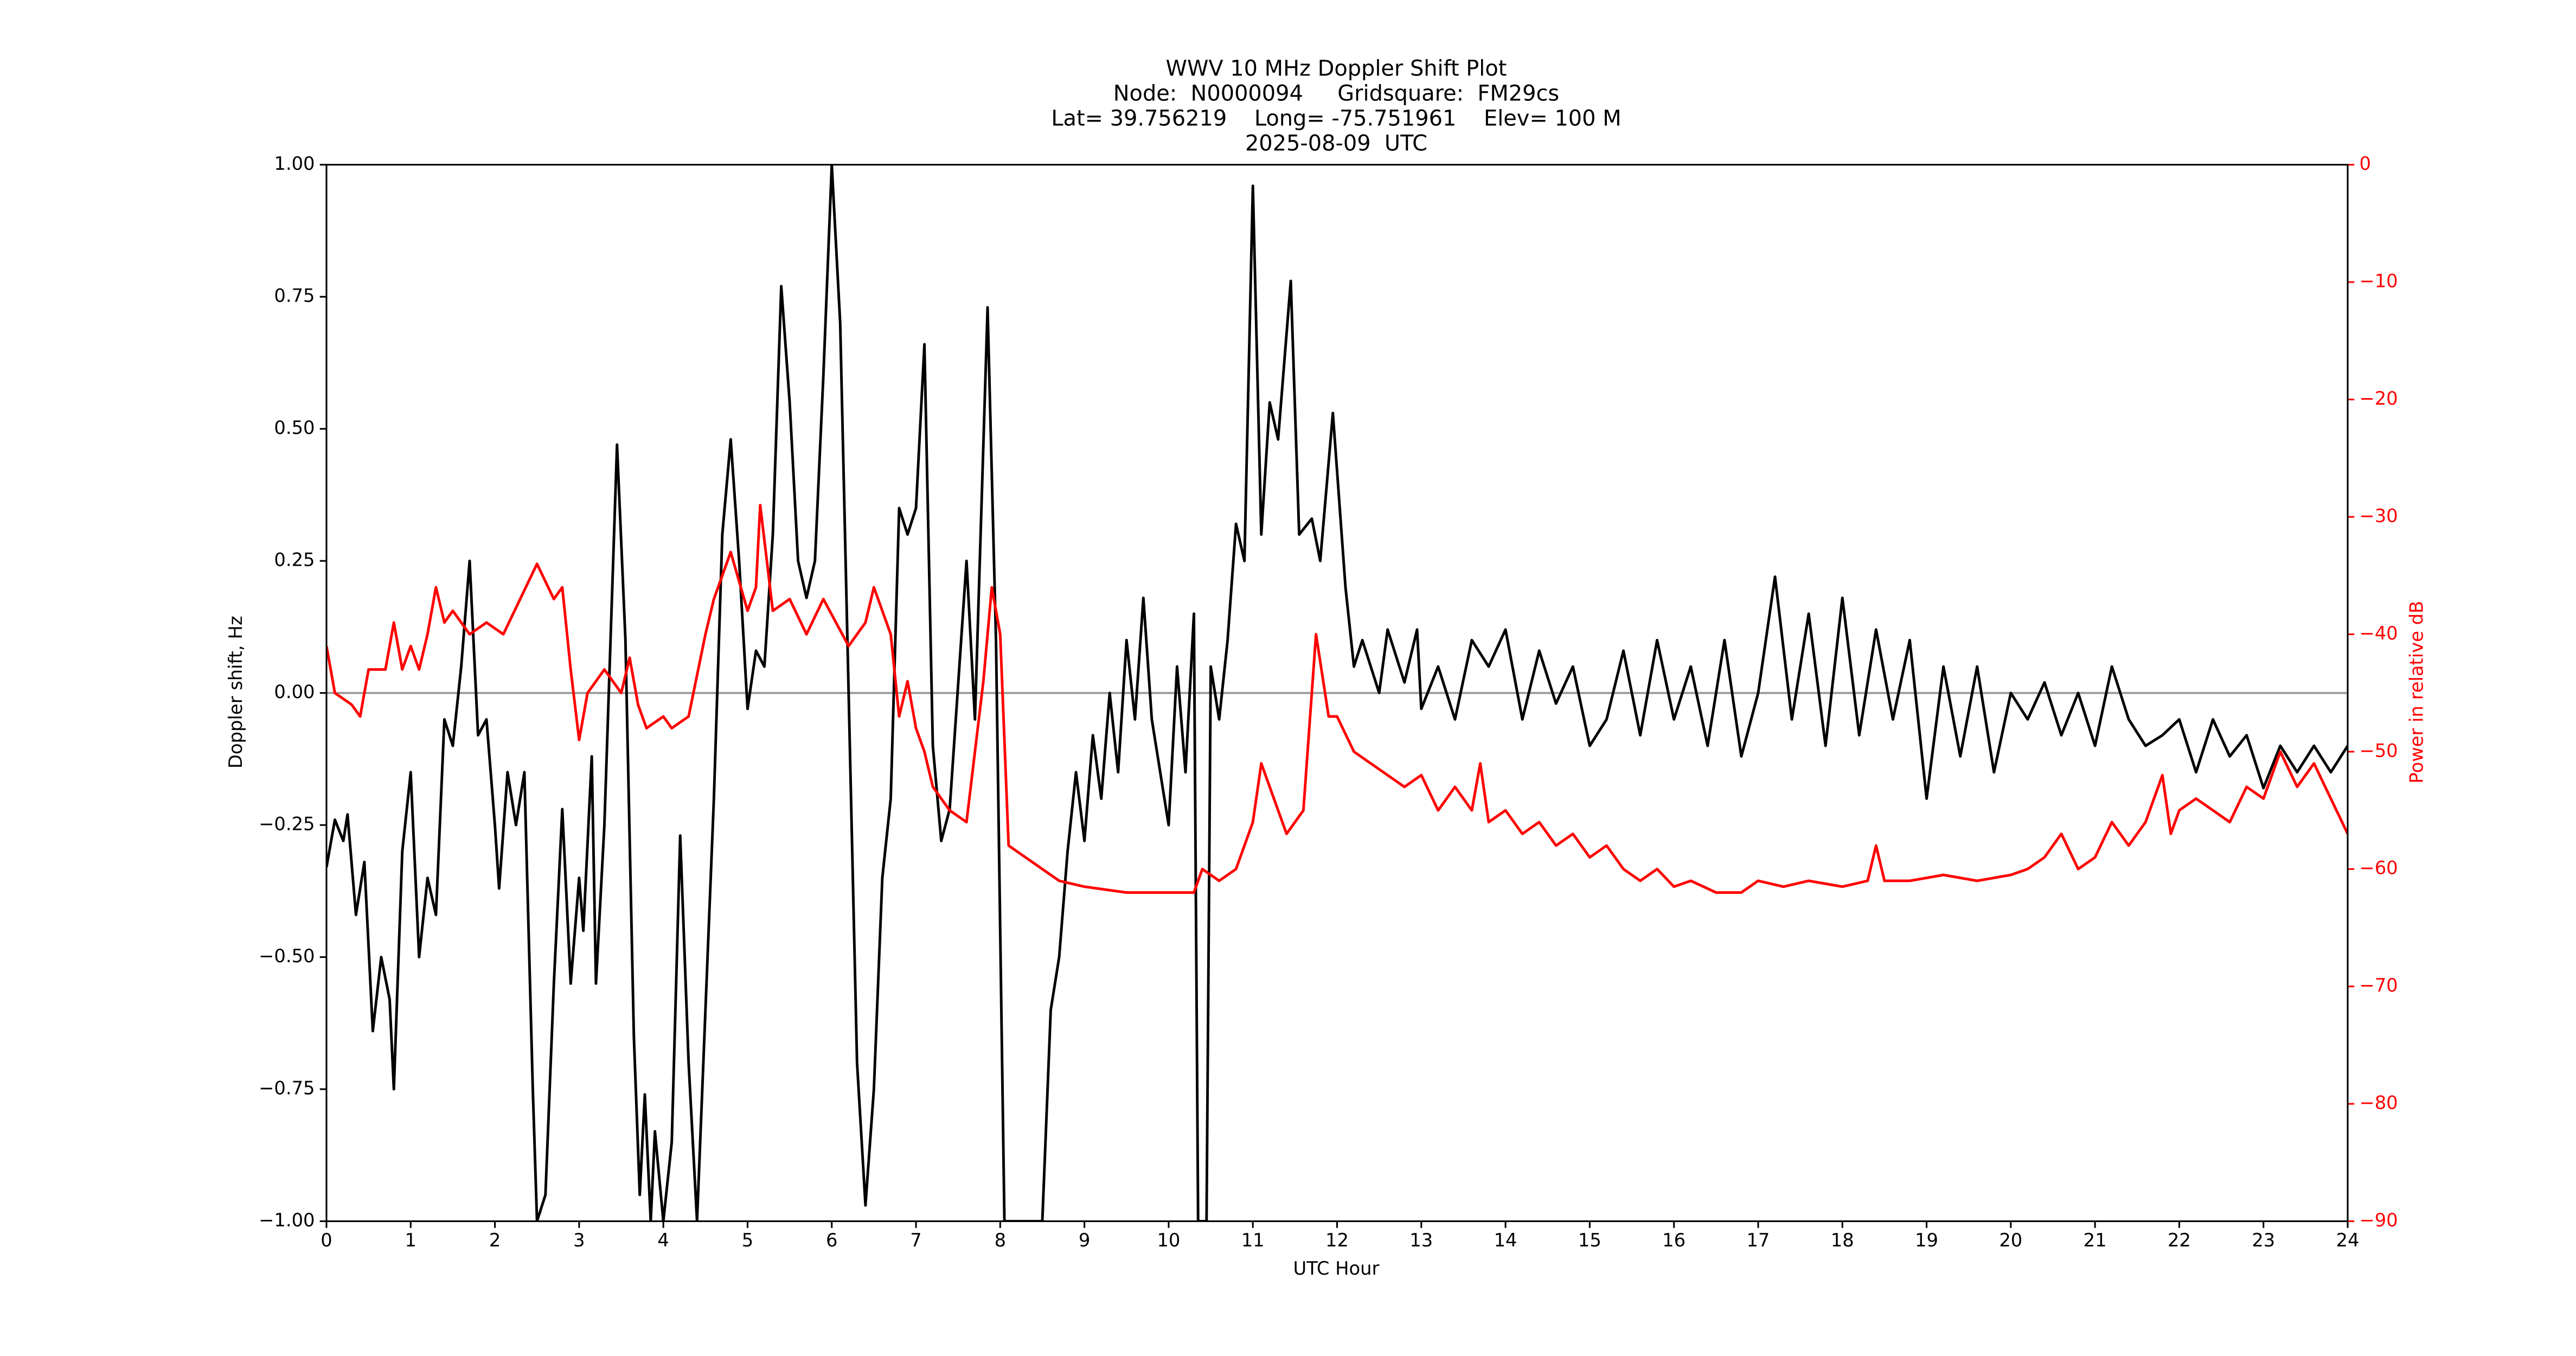 Image resolution: width=2576 pixels, height=1356 pixels. I want to click on y2-tick-label: −80, so click(2378, 1103).